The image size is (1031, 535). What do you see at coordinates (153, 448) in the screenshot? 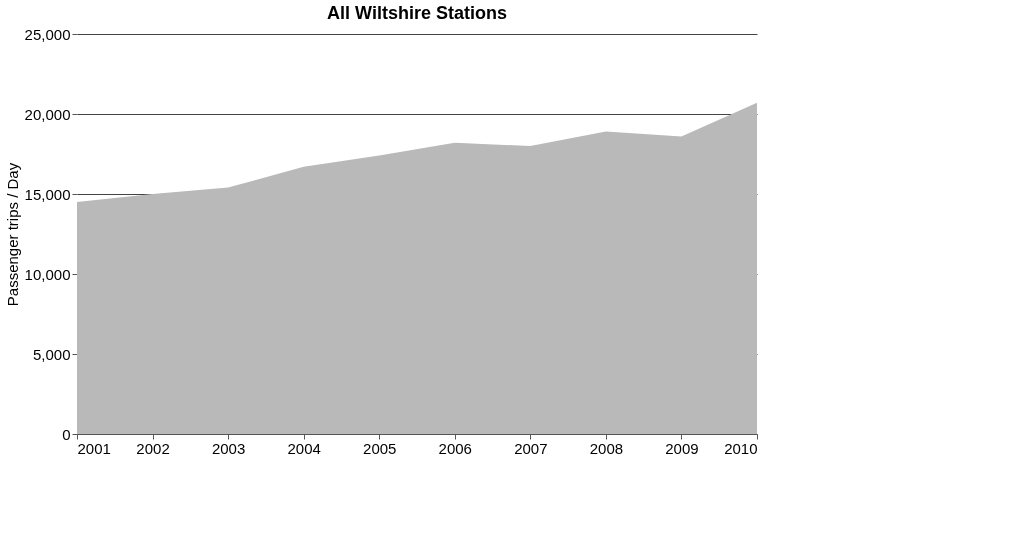
I see `x-tick-label: 2002` at bounding box center [153, 448].